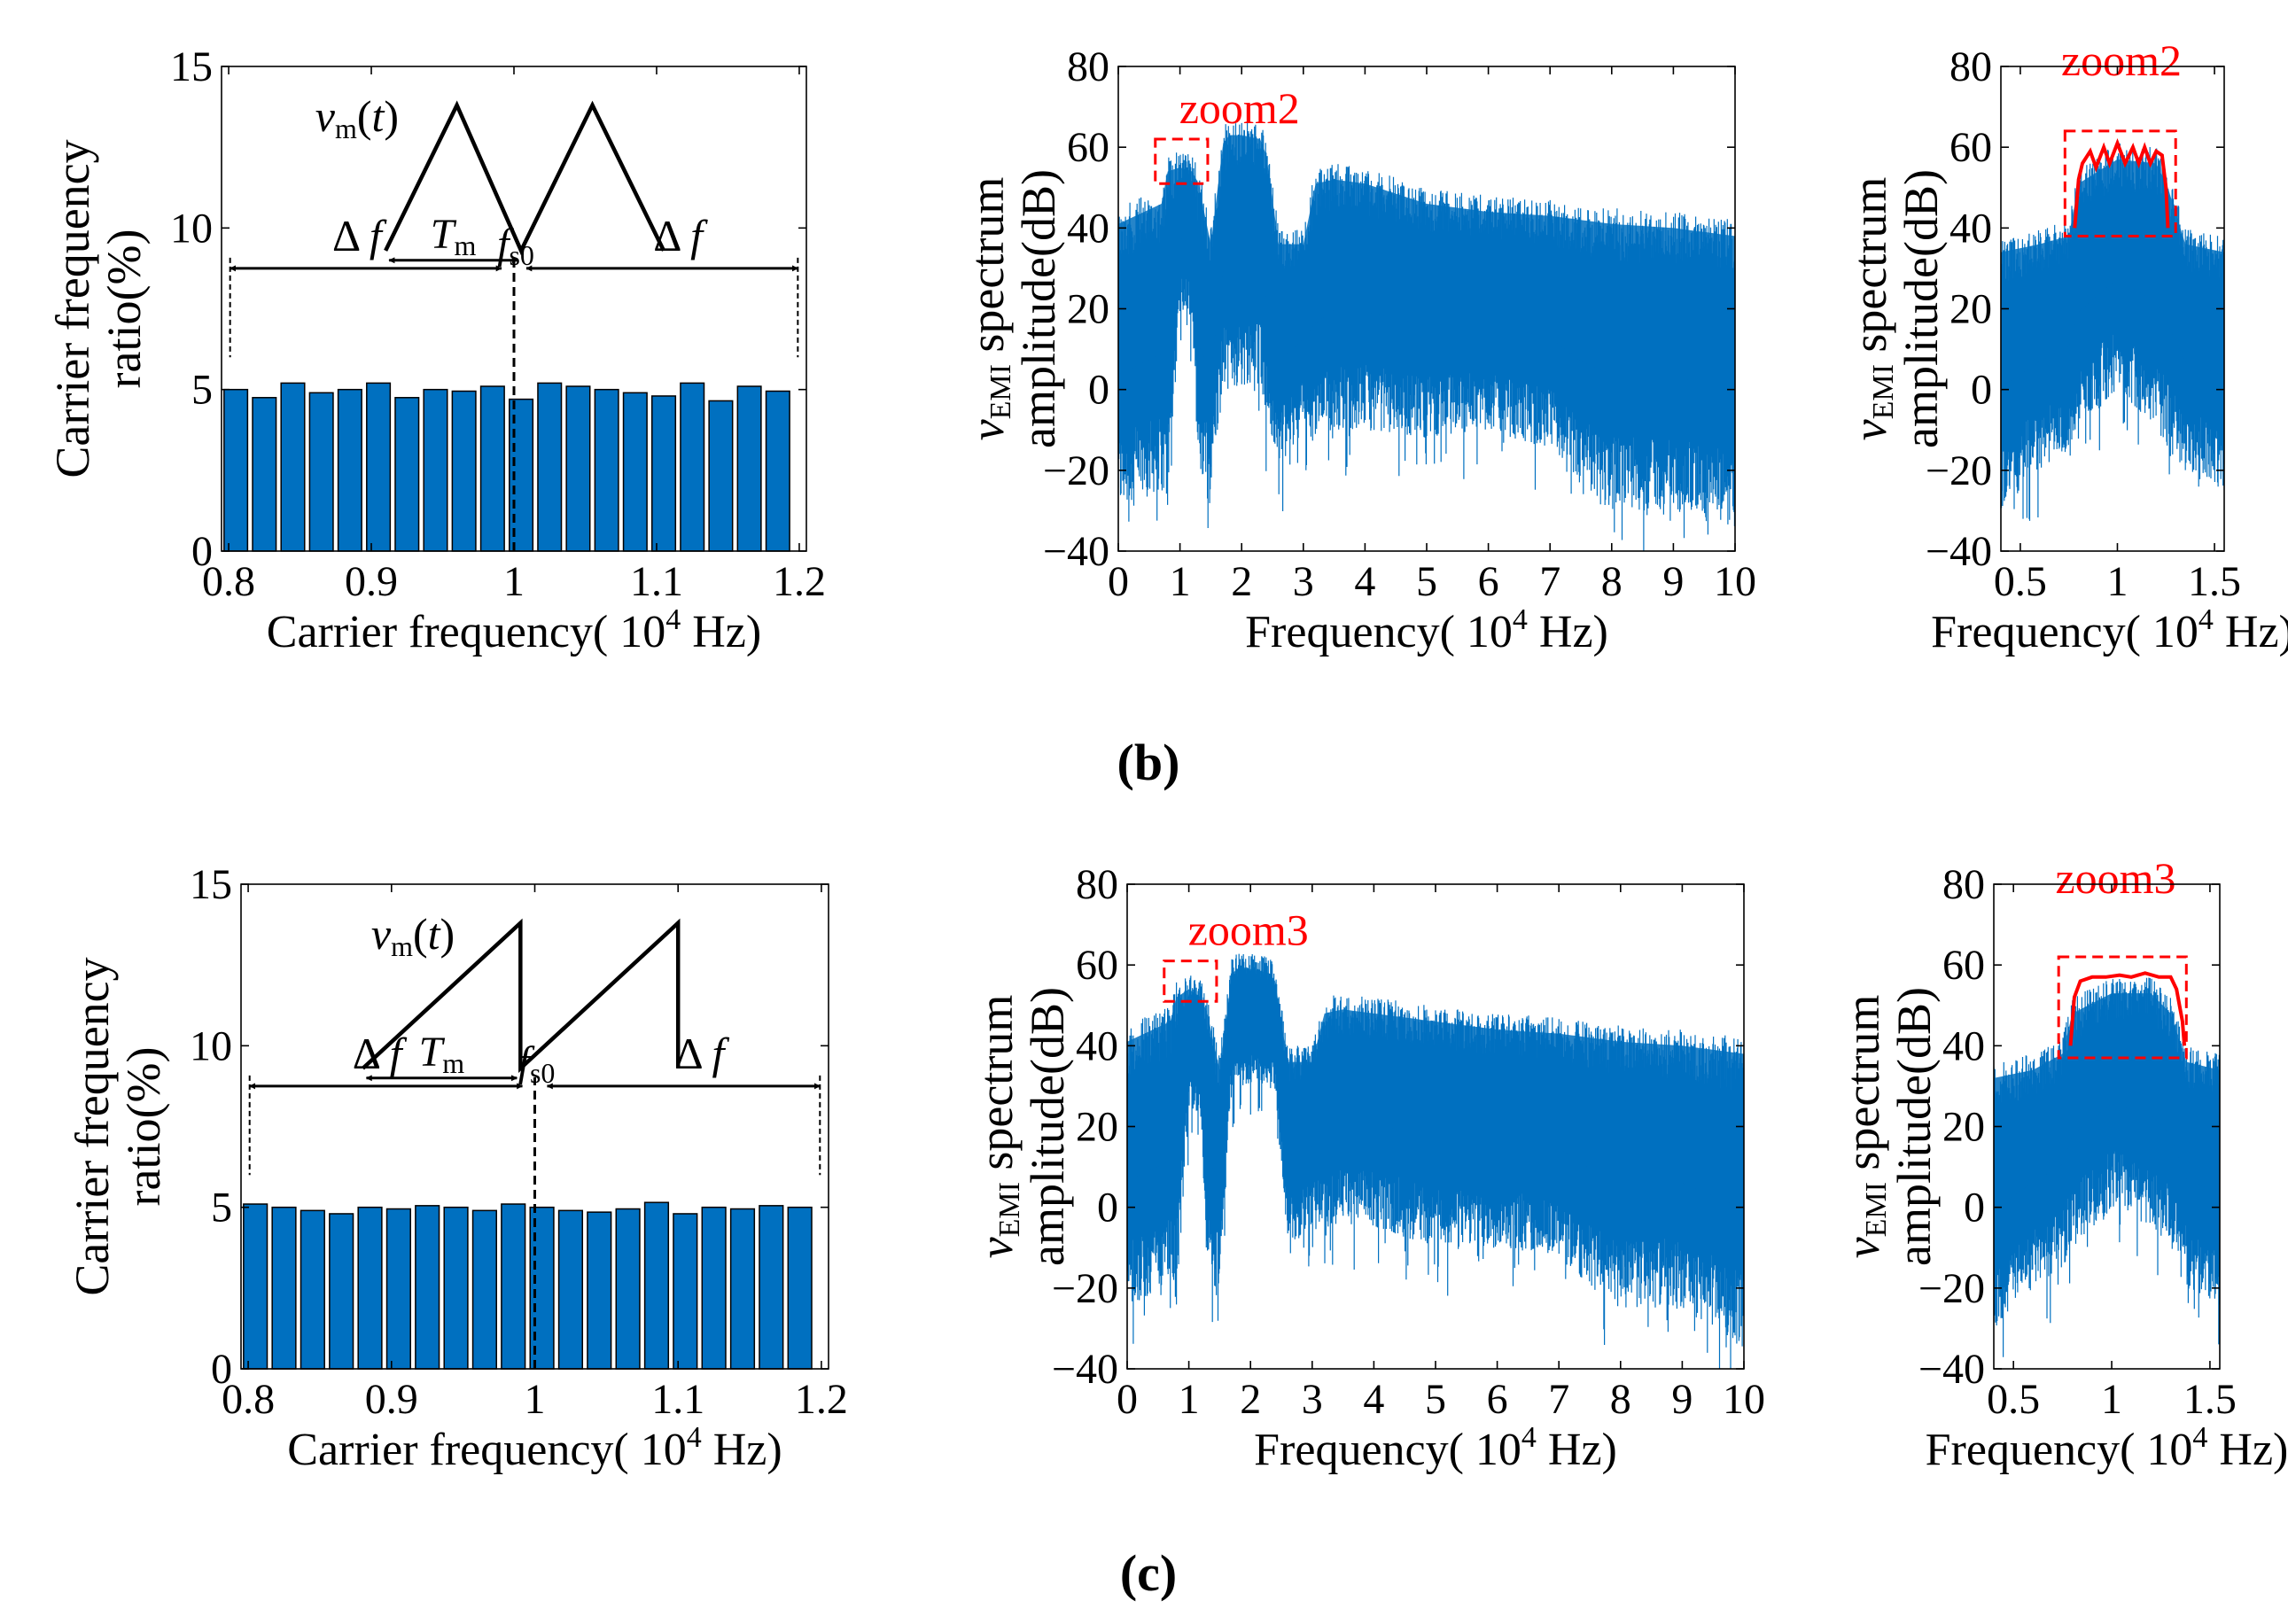 The image size is (2288, 1624). Describe the element at coordinates (357, 117) in the screenshot. I see `vm-label: vm(t)` at that location.